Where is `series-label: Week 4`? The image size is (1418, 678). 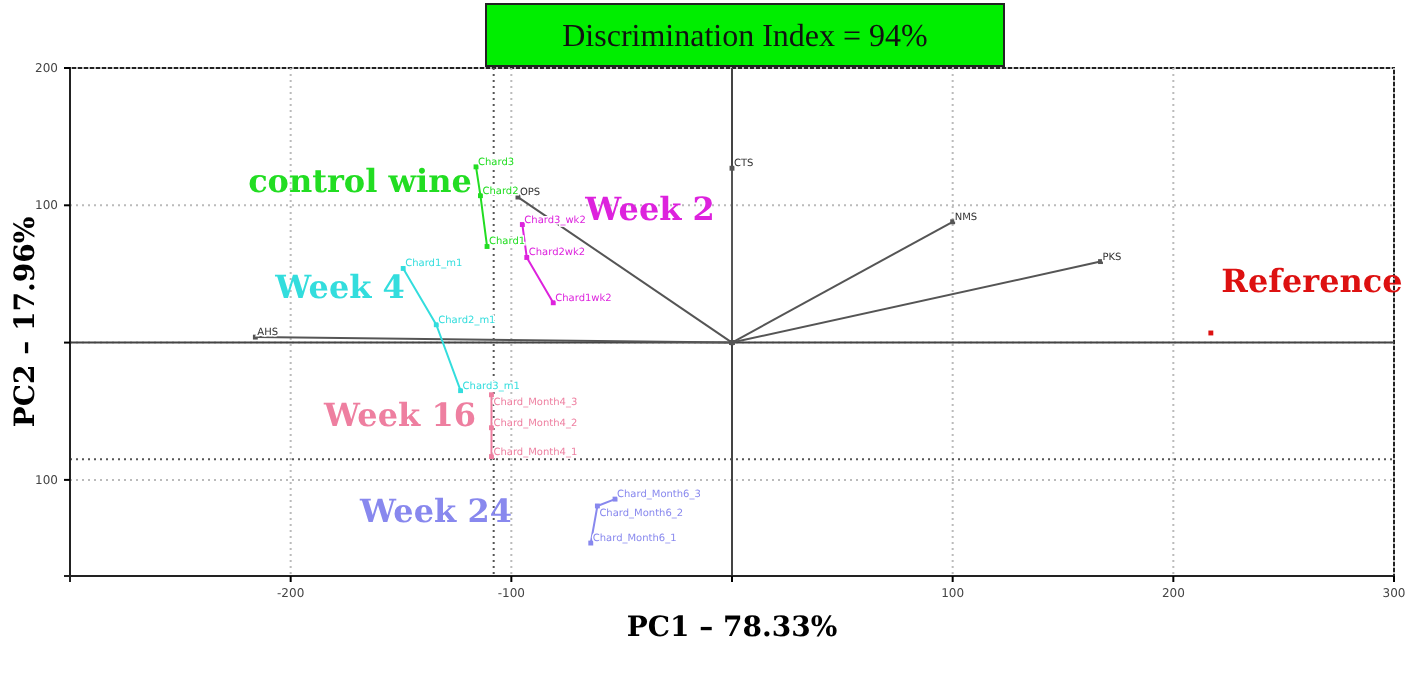 series-label: Week 4 is located at coordinates (339, 287).